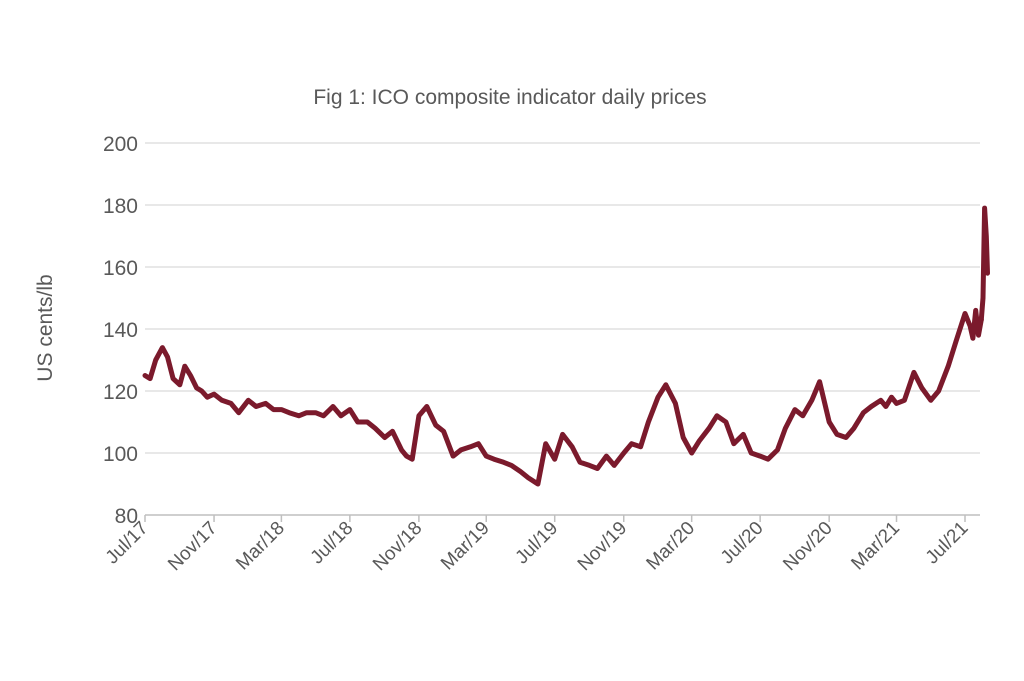 The image size is (1024, 681). Describe the element at coordinates (671, 546) in the screenshot. I see `x-tick-label: Mar/20` at that location.